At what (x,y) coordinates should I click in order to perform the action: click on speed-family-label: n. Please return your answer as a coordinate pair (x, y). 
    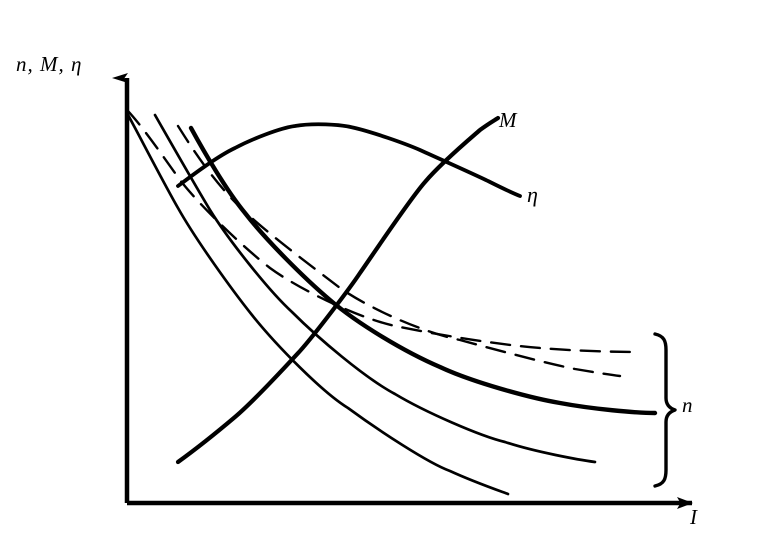
    Looking at the image, I should click on (687, 405).